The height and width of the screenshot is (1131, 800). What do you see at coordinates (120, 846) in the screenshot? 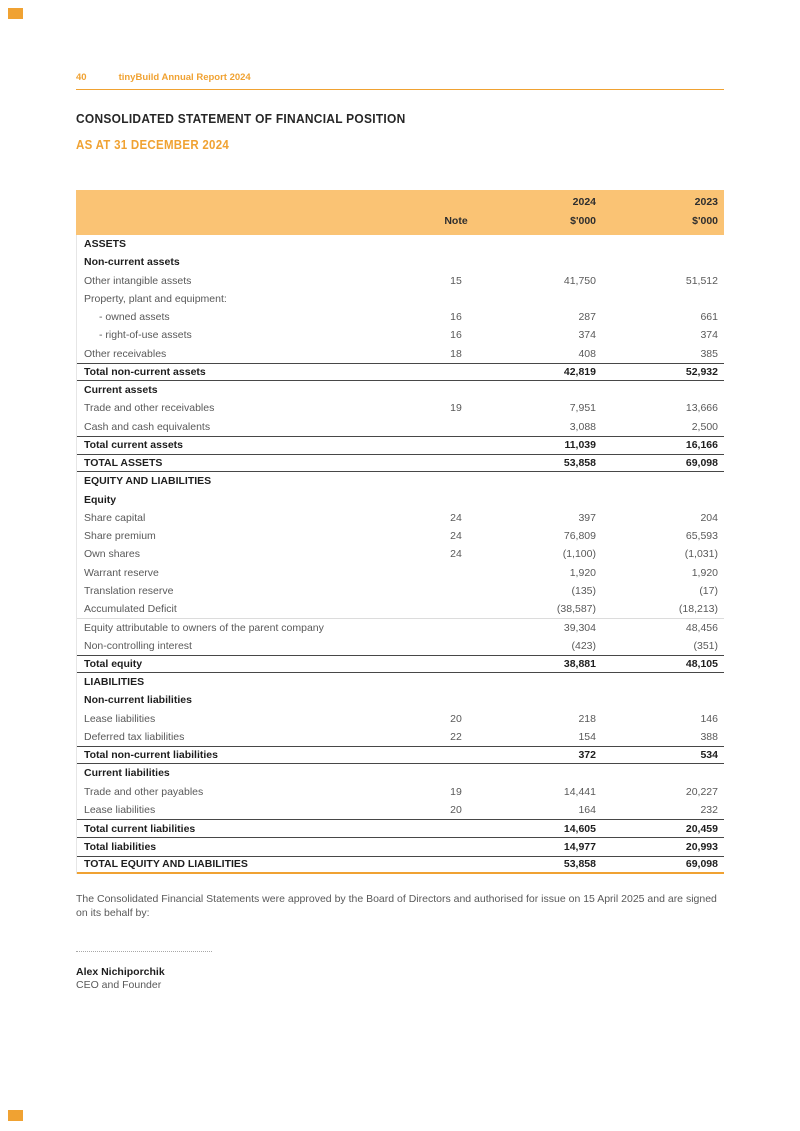
I see `row-label: Total liabilities` at bounding box center [120, 846].